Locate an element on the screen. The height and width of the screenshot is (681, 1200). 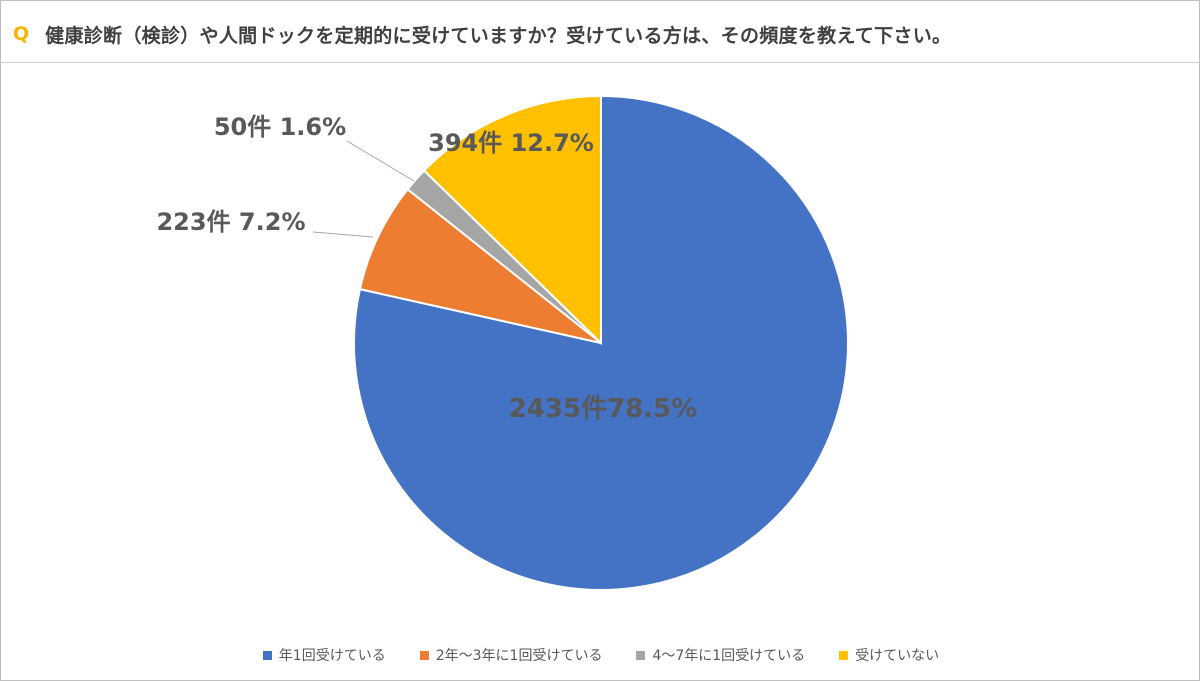
legend-label-4: 受けていない is located at coordinates (897, 656).